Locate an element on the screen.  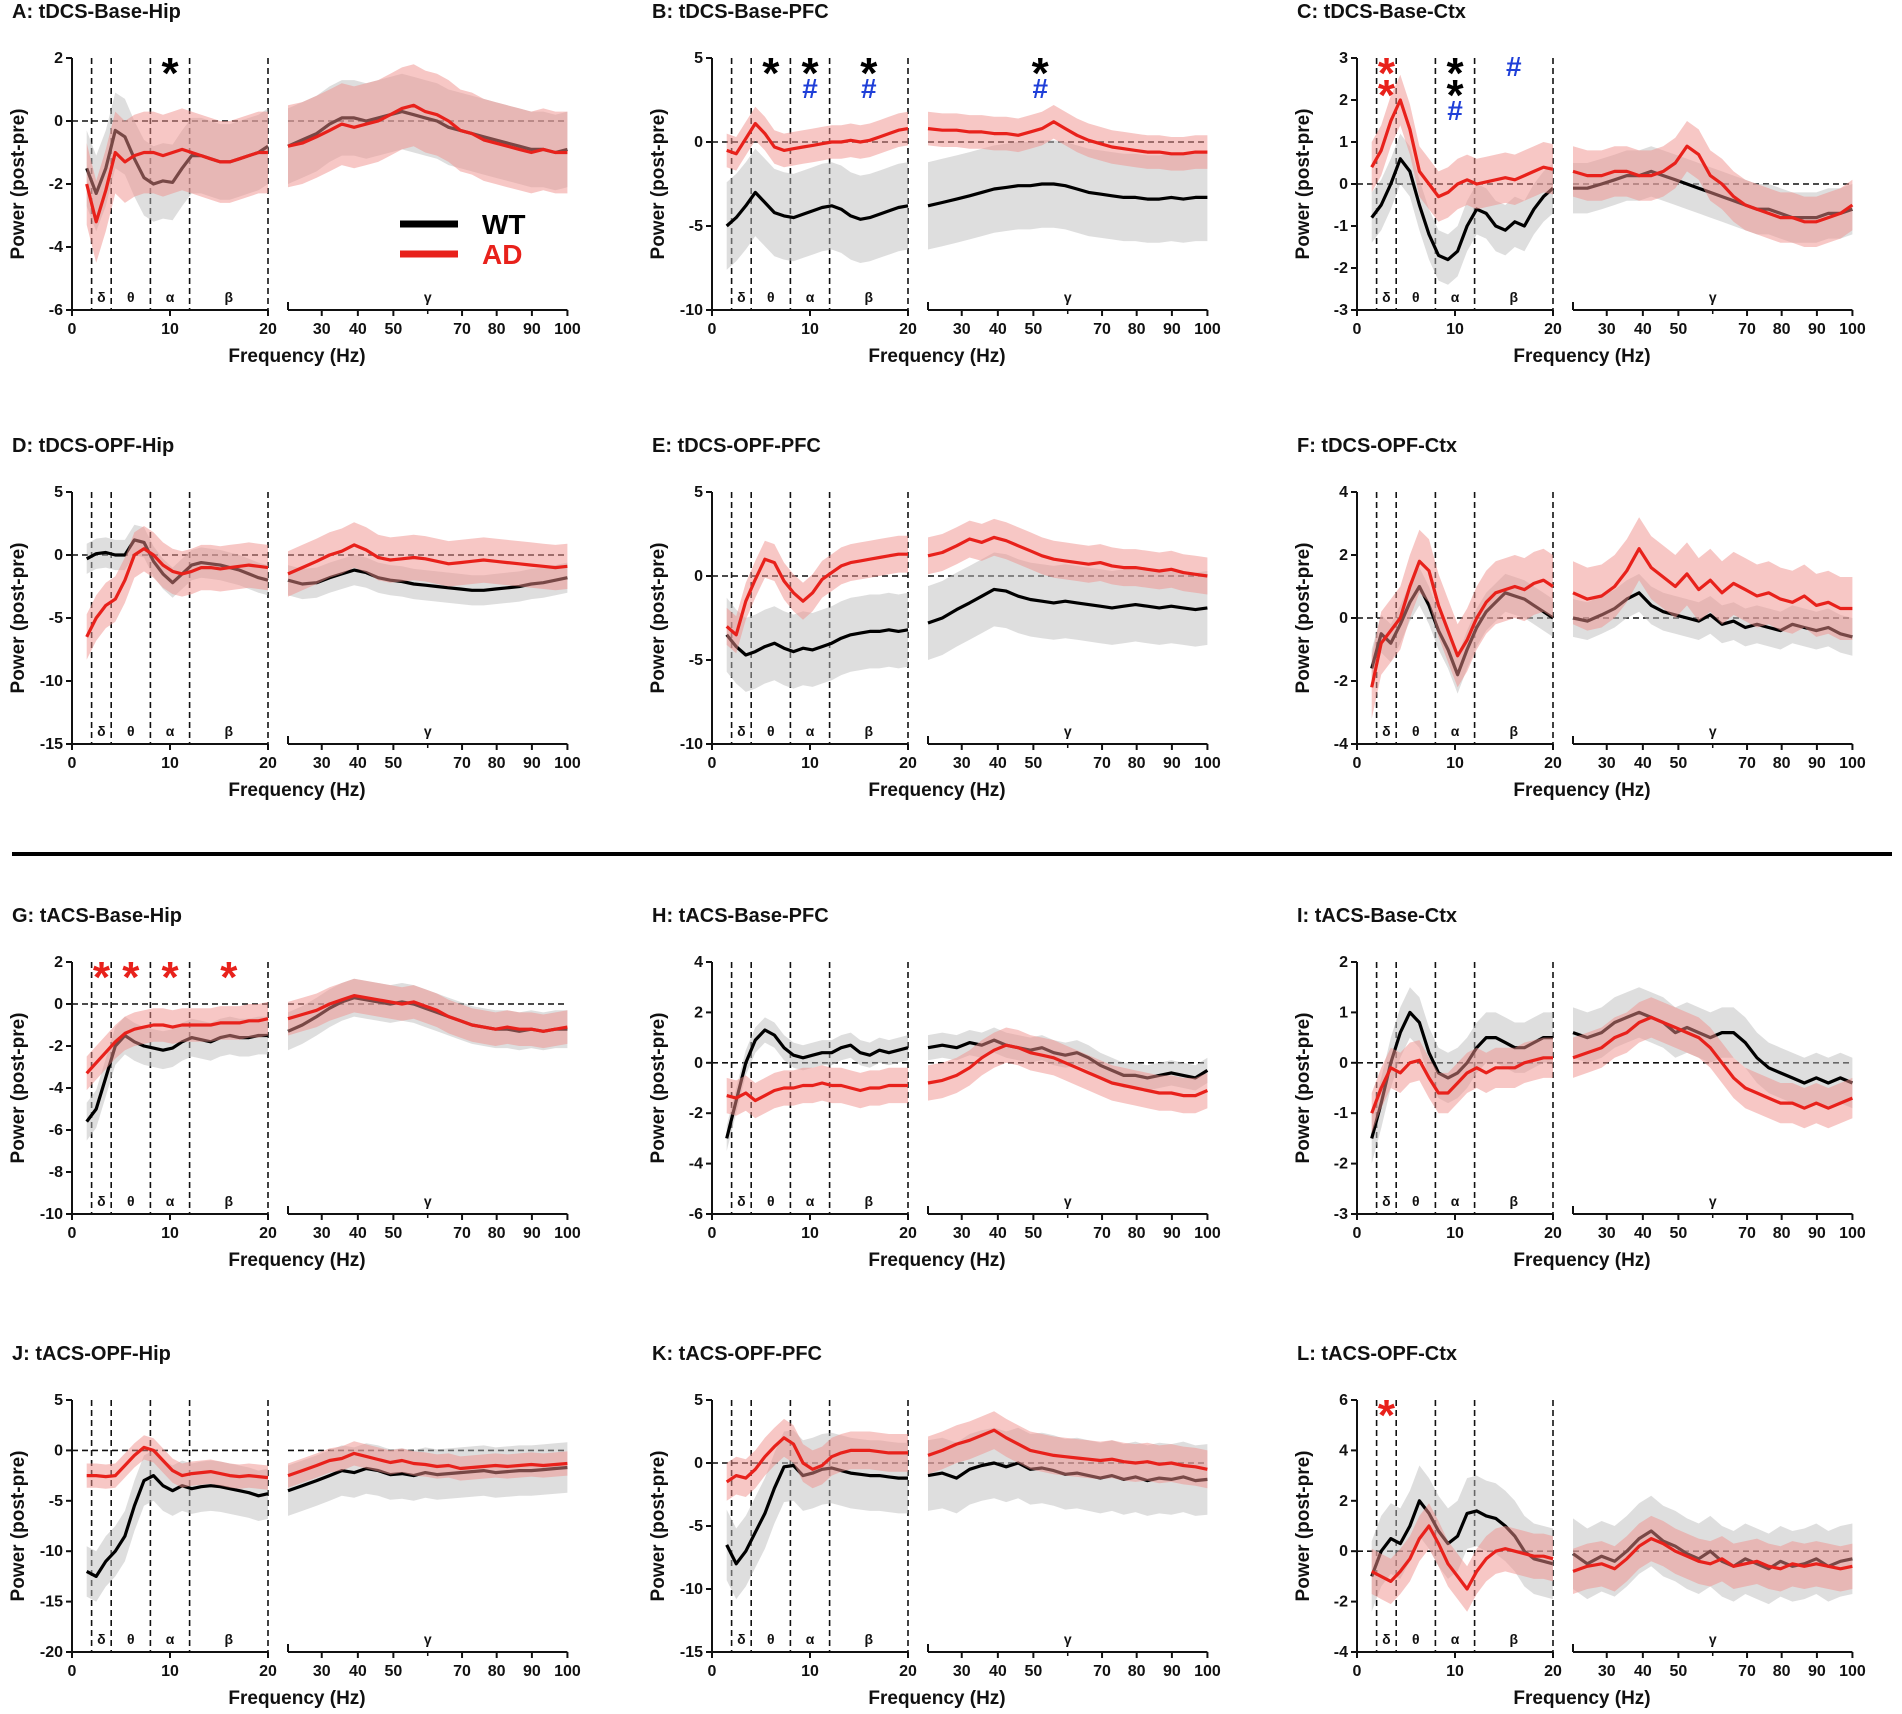
y-tick-label: -6 is located at coordinates (696, 1214).